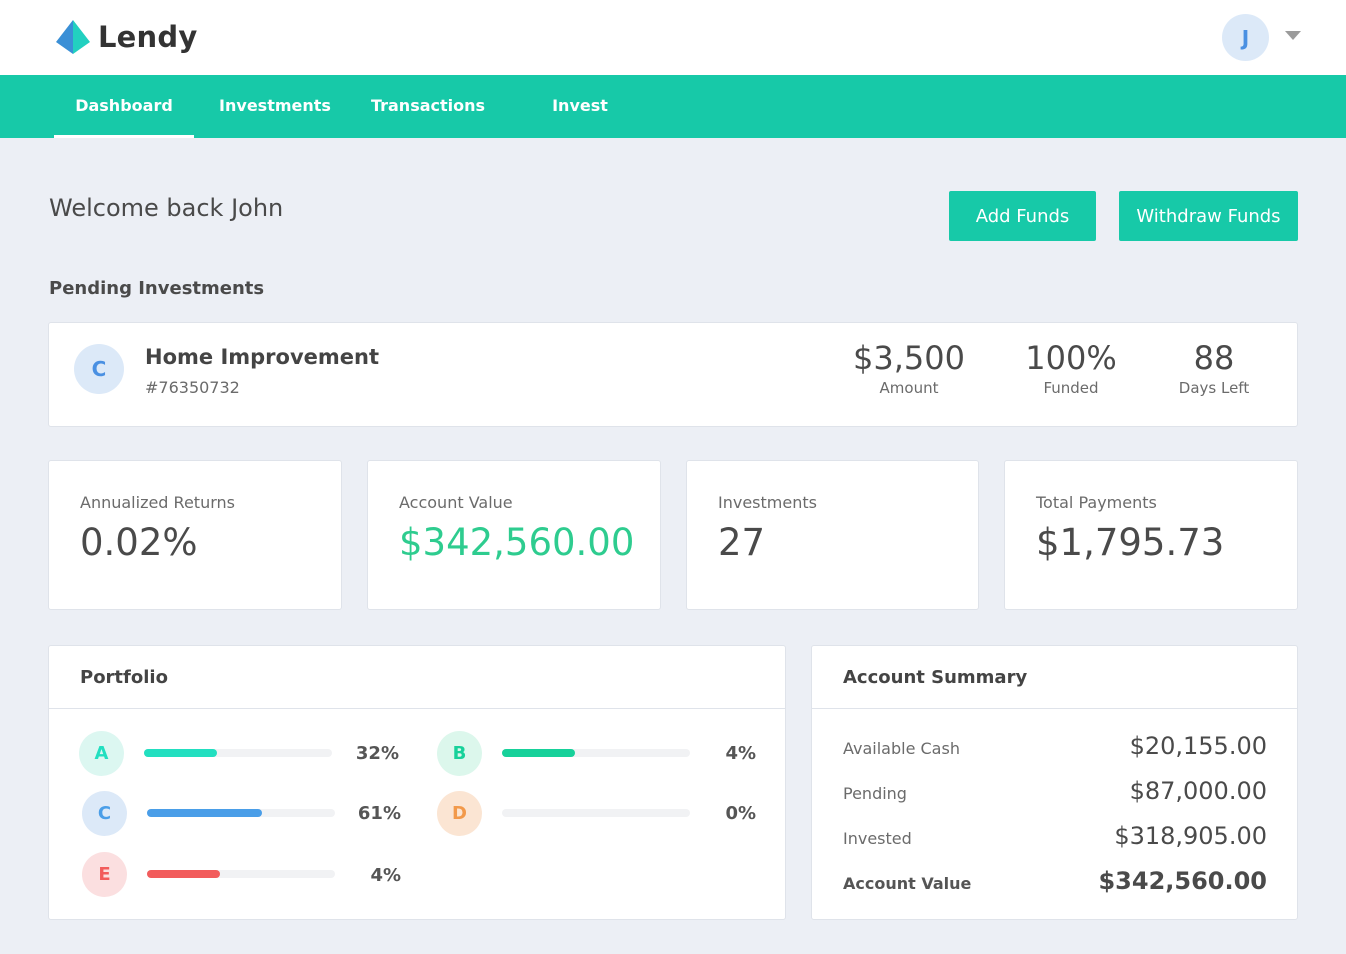 The height and width of the screenshot is (954, 1346). I want to click on stat-days-left-value: 88, so click(1214, 358).